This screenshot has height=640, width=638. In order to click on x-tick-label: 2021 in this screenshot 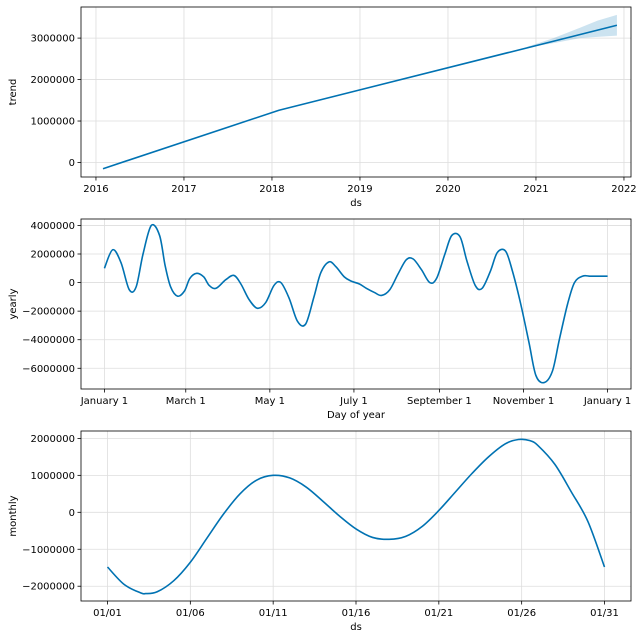, I will do `click(535, 189)`.